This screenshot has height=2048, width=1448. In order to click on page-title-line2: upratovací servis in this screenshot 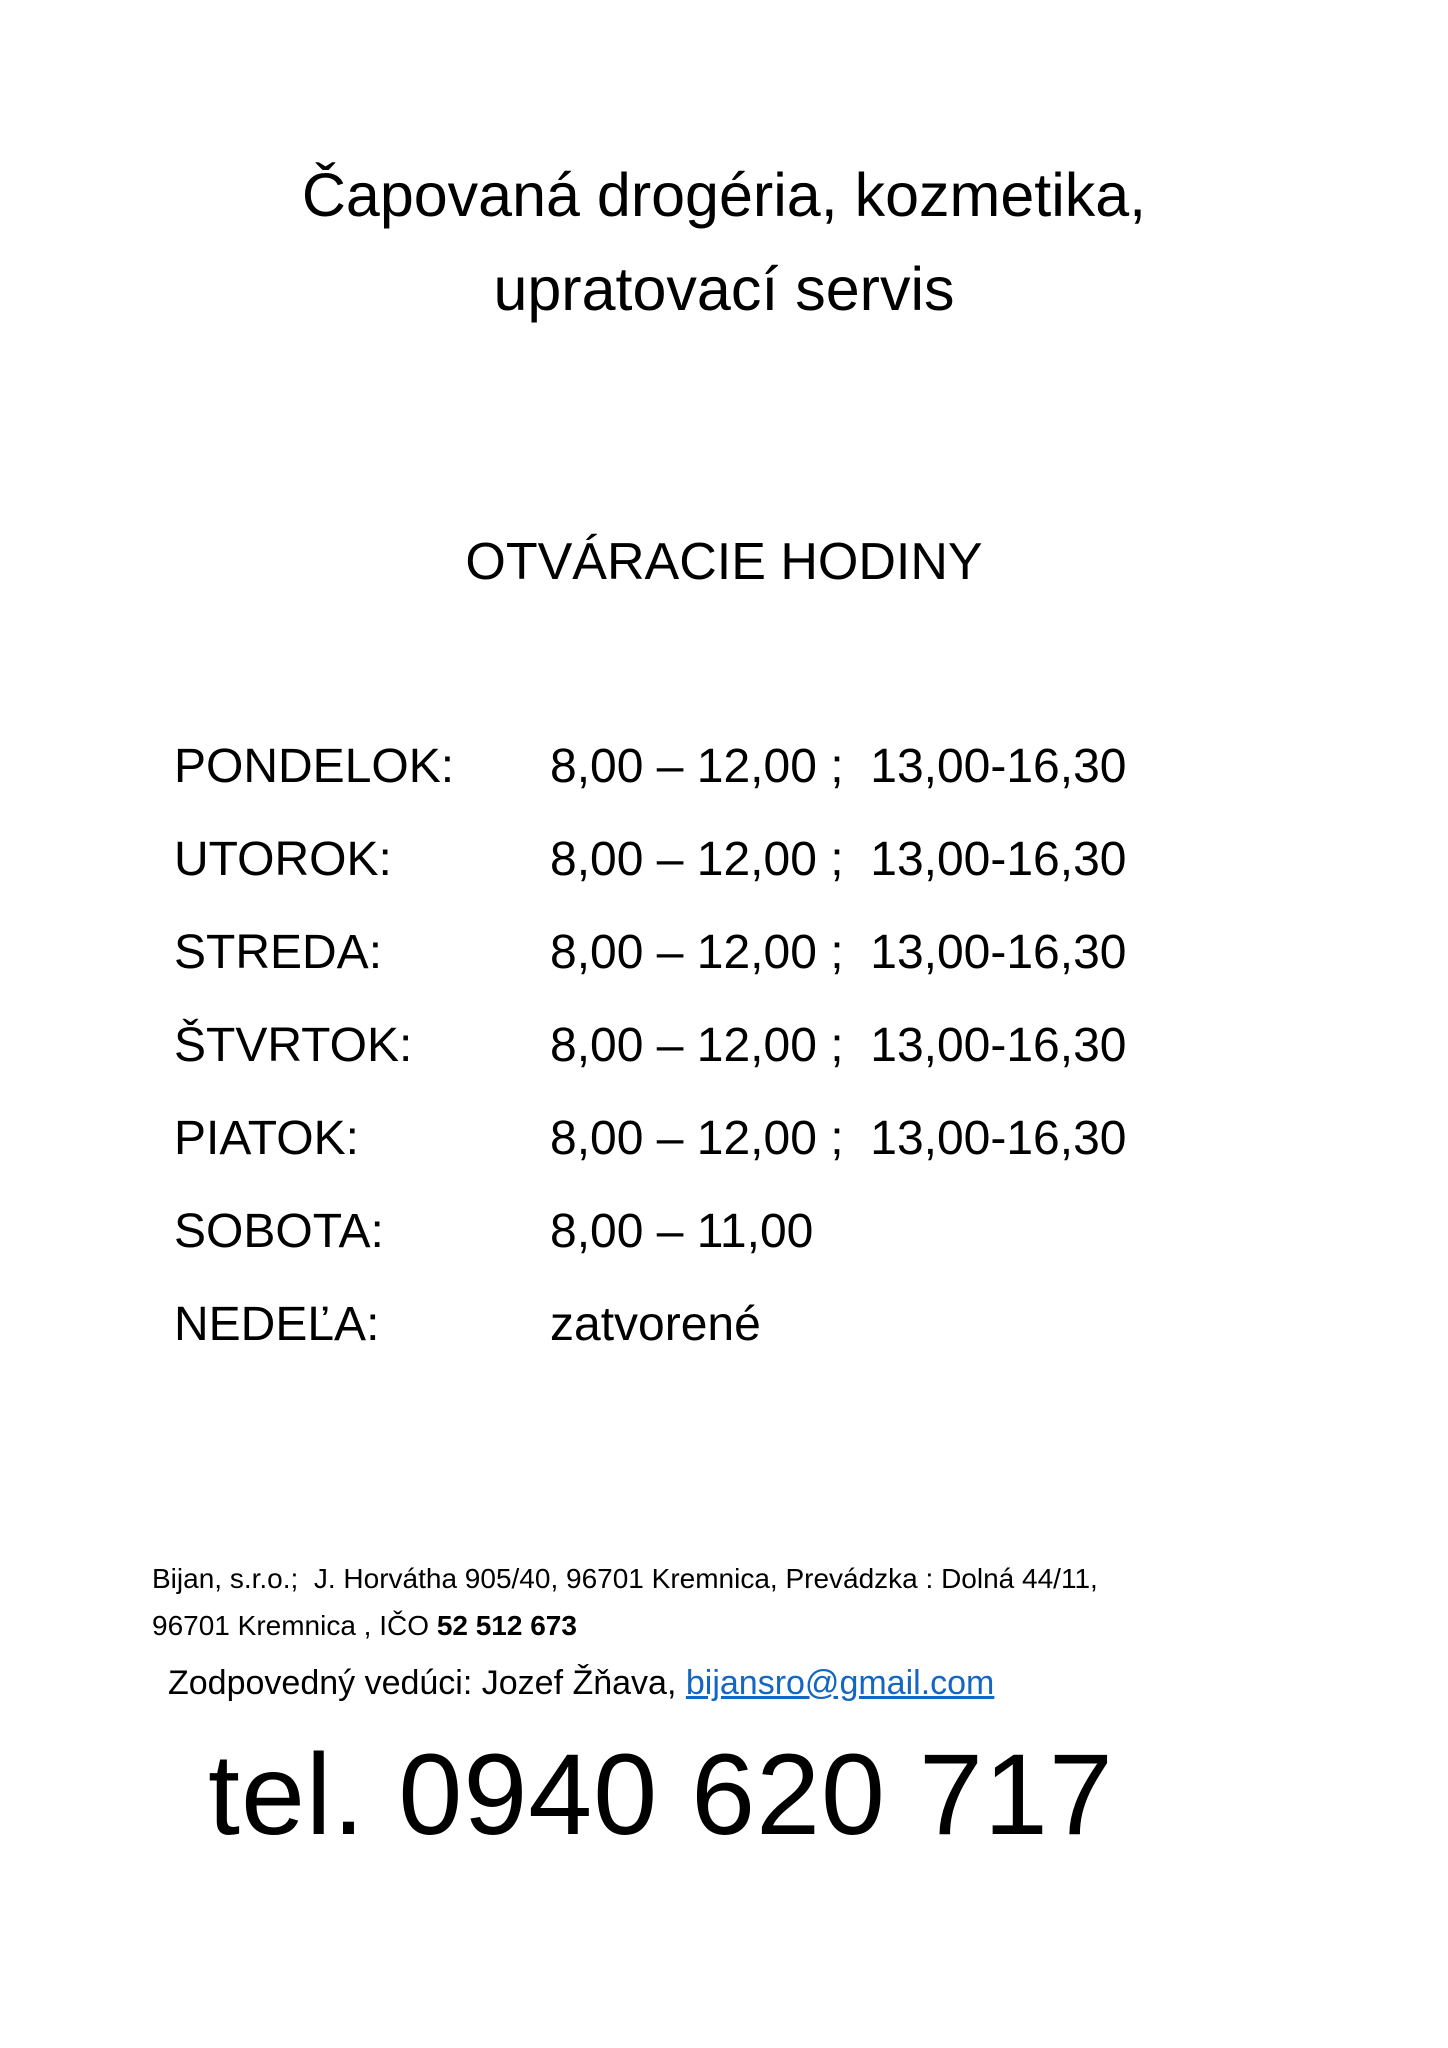, I will do `click(724, 289)`.